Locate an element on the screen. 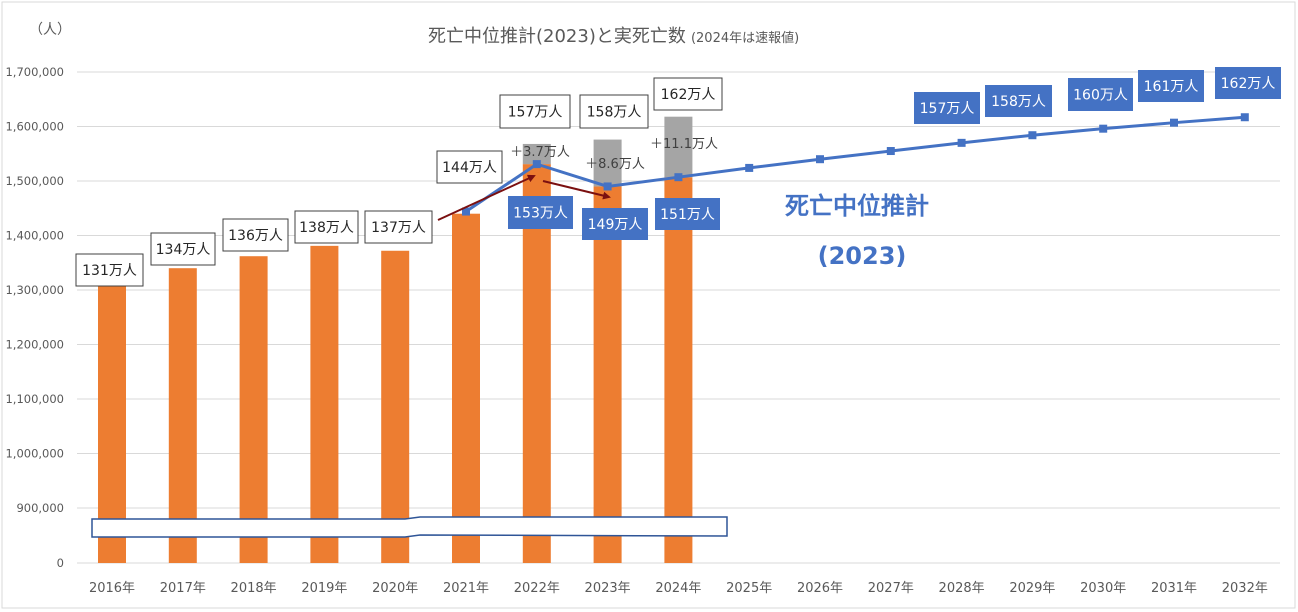 Image resolution: width=1298 pixels, height=612 pixels. y-tick-label: 1,700,000 is located at coordinates (34, 72).